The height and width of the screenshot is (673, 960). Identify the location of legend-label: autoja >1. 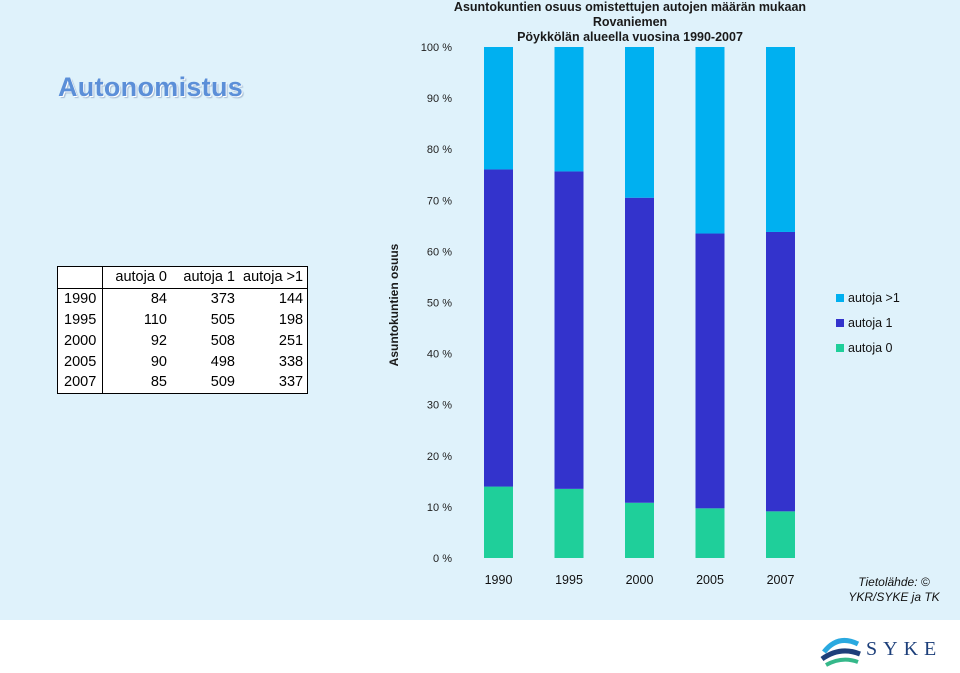
(874, 297).